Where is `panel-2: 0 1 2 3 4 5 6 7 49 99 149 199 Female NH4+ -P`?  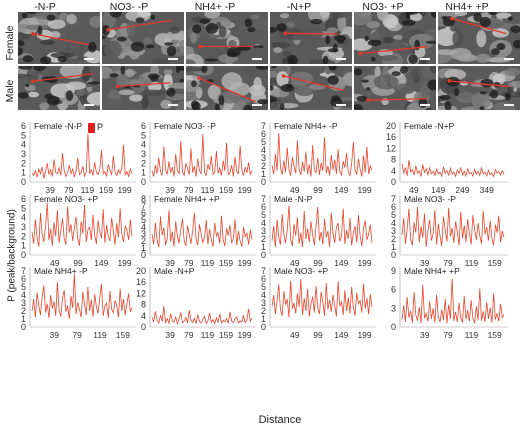 panel-2: 0 1 2 3 4 5 6 7 49 99 149 199 Female NH4+ -P is located at coordinates (318, 159).